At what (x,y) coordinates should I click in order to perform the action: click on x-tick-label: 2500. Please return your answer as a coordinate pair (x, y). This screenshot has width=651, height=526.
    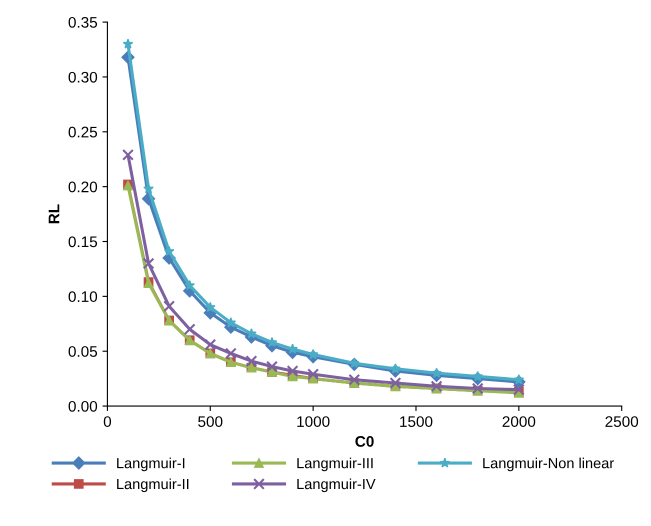
    Looking at the image, I should click on (621, 422).